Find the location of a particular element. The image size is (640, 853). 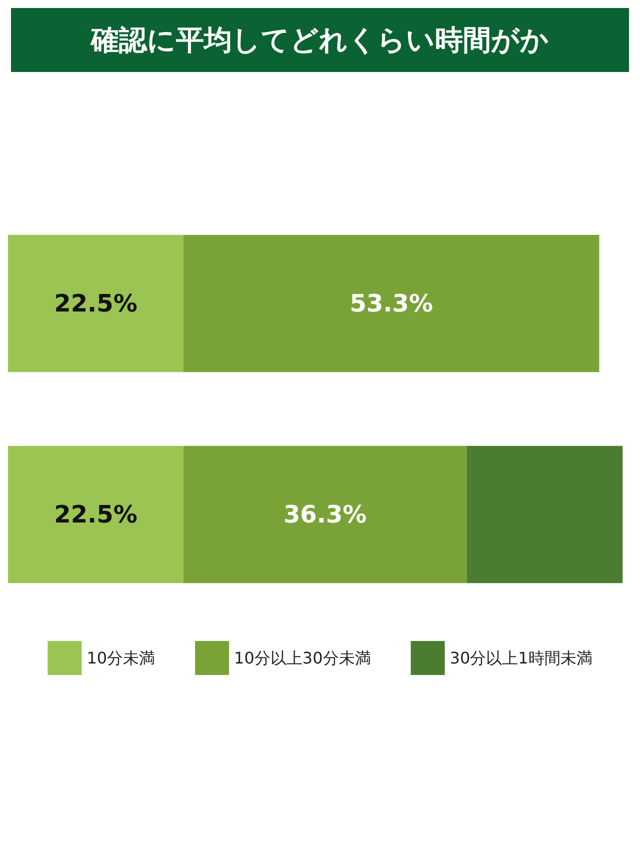

legend-label: 30分以上1時間未満 is located at coordinates (521, 658).